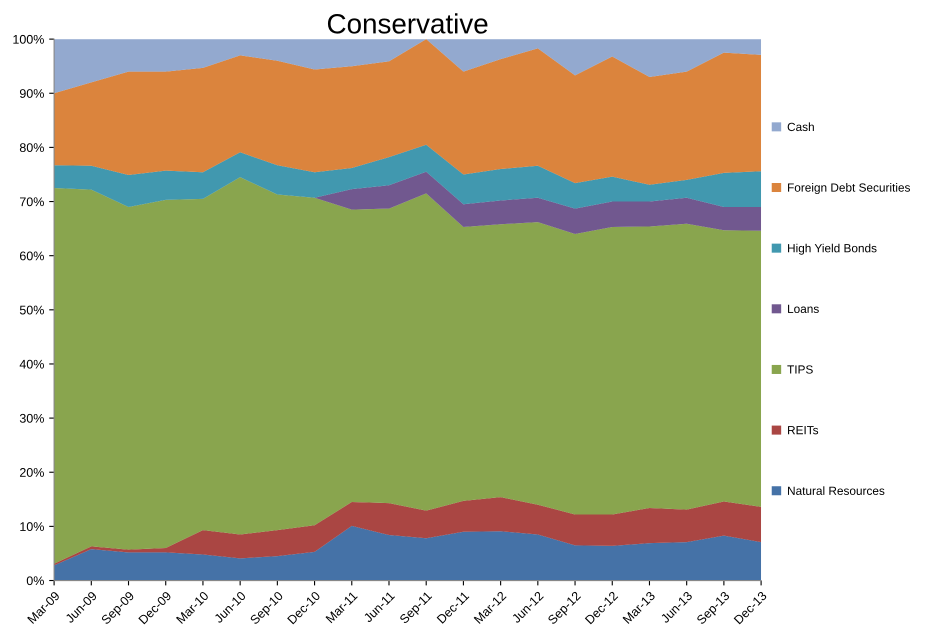 The image size is (949, 631). I want to click on y-tick-label: 20%, so click(32, 472).